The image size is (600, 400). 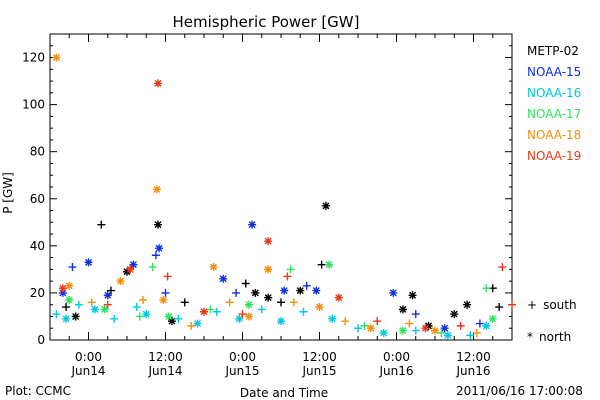 What do you see at coordinates (555, 337) in the screenshot?
I see `symbol-legend-label: north` at bounding box center [555, 337].